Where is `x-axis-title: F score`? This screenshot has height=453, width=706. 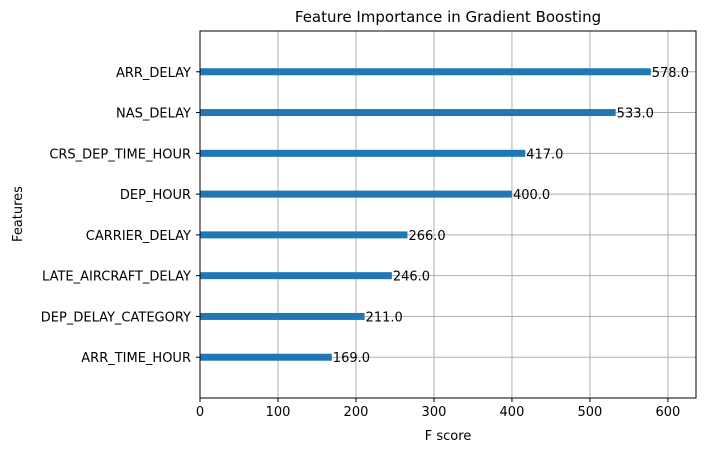 x-axis-title: F score is located at coordinates (448, 436).